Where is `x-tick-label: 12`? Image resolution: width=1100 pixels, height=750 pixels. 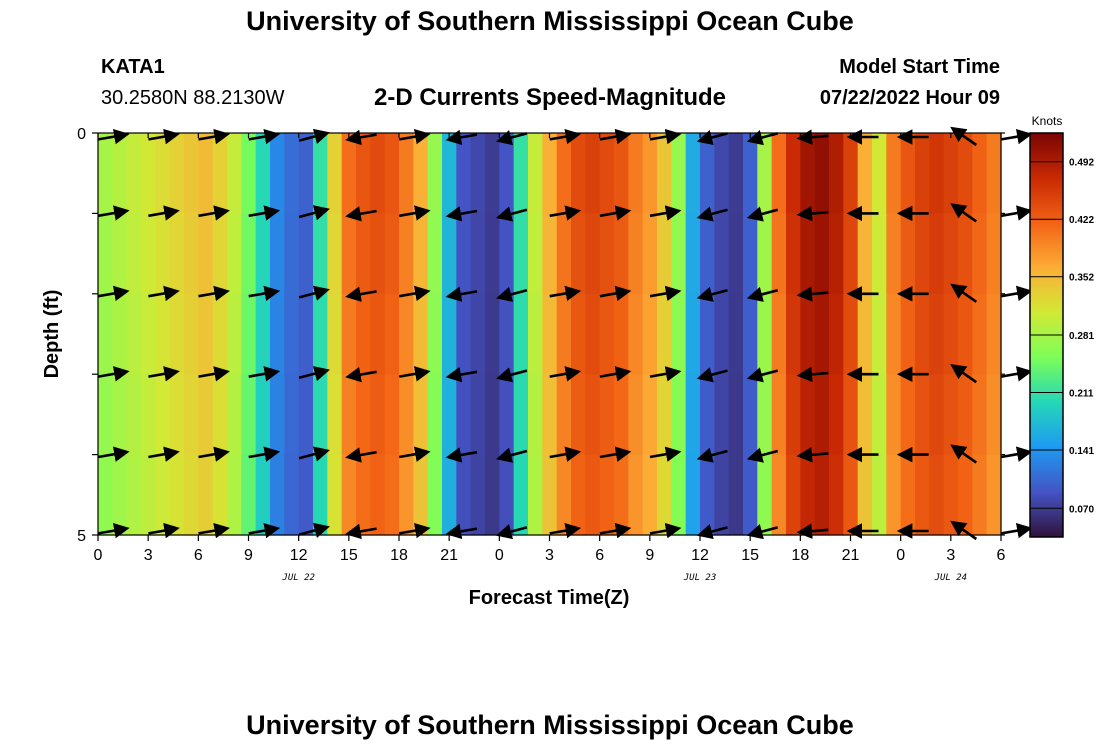 x-tick-label: 12 is located at coordinates (299, 555).